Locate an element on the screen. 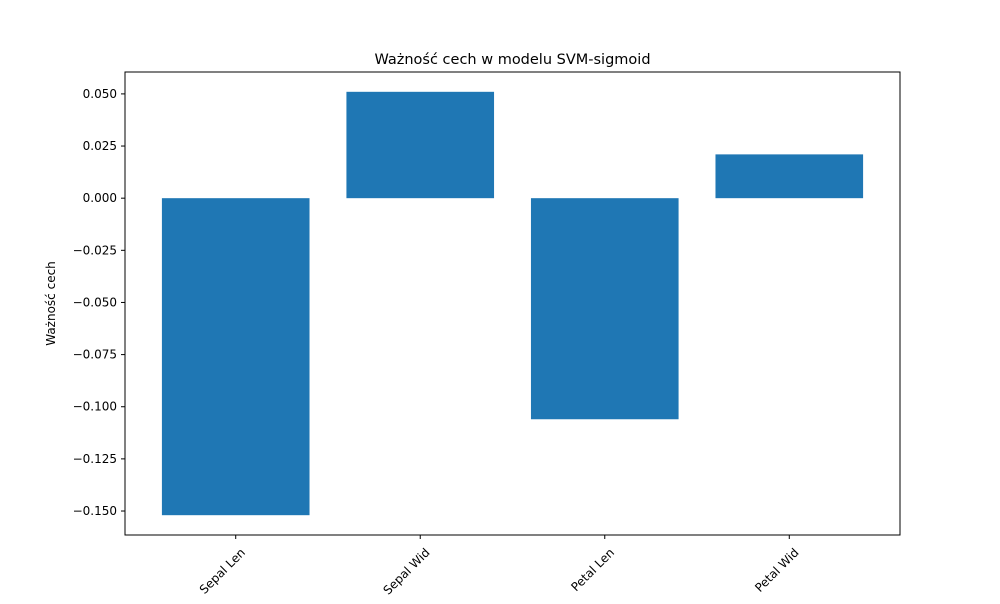 The width and height of the screenshot is (1000, 604). y-tick-label: −0.125 is located at coordinates (95, 459).